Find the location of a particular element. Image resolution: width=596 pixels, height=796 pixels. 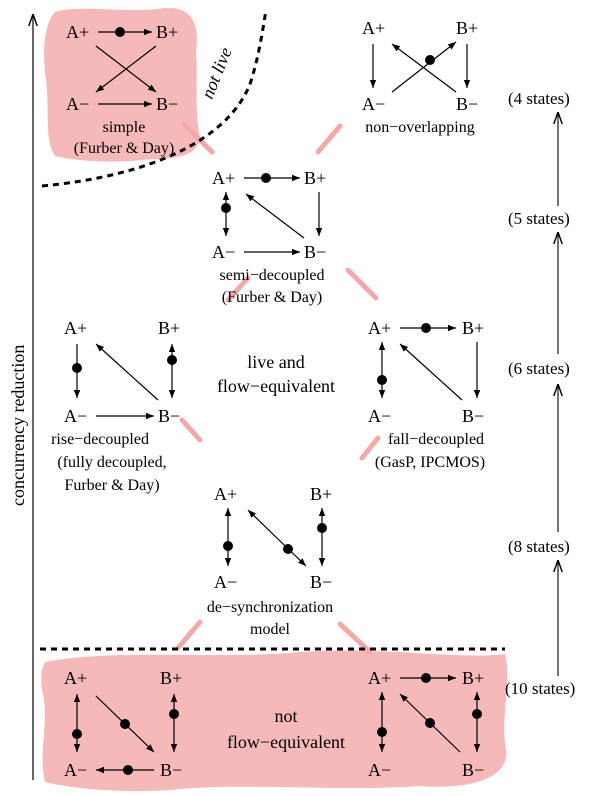

caption-simple-1: simple is located at coordinates (124, 127).